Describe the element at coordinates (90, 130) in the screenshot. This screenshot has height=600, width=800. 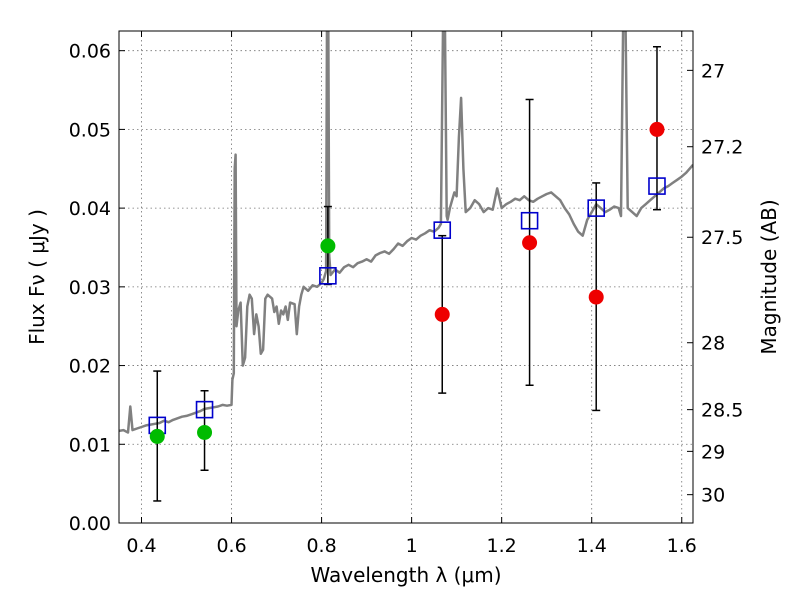
I see `y-tick-label: 0.05` at that location.